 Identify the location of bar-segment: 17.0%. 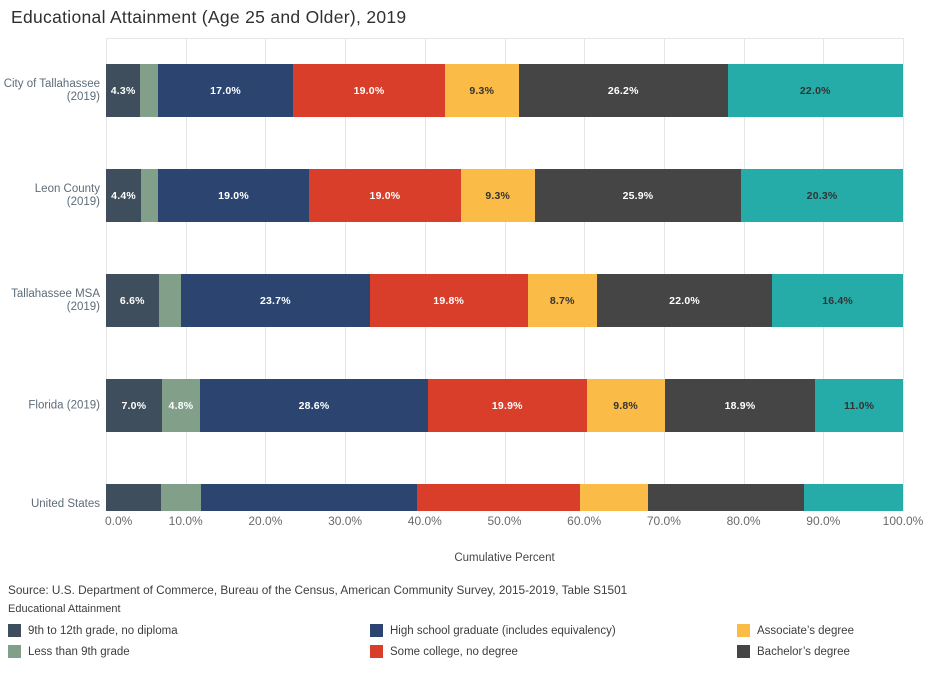
(225, 90).